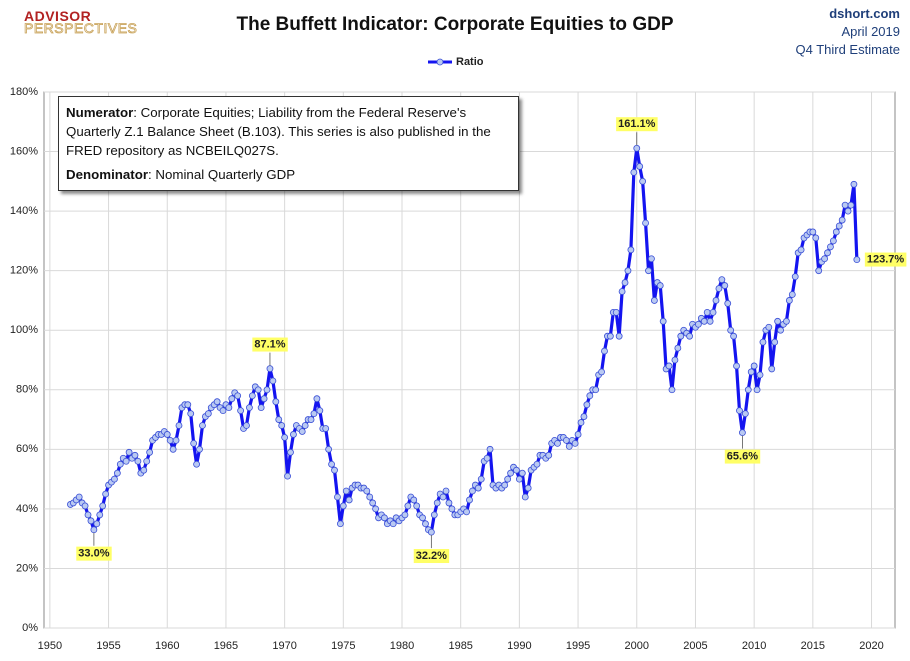 This screenshot has width=910, height=661. Describe the element at coordinates (847, 49) in the screenshot. I see `estimate: Q4 Third Estimate` at that location.